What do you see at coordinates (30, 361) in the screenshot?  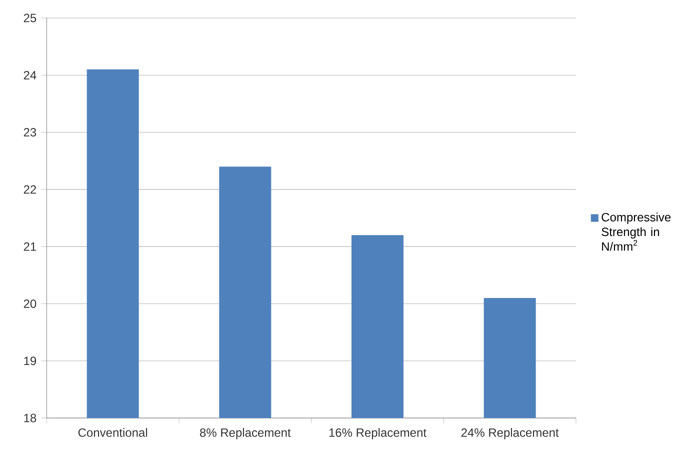 I see `y-tick-label: 19` at bounding box center [30, 361].